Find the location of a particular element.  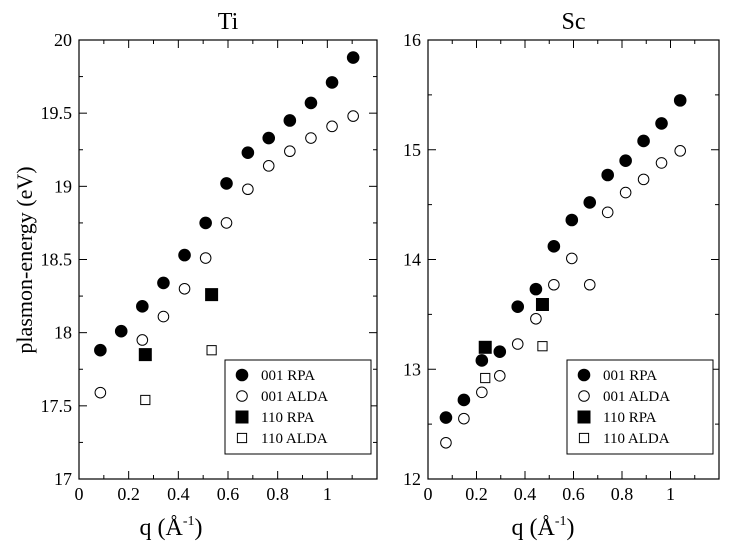

y-tick-label: 20 is located at coordinates (63, 40).